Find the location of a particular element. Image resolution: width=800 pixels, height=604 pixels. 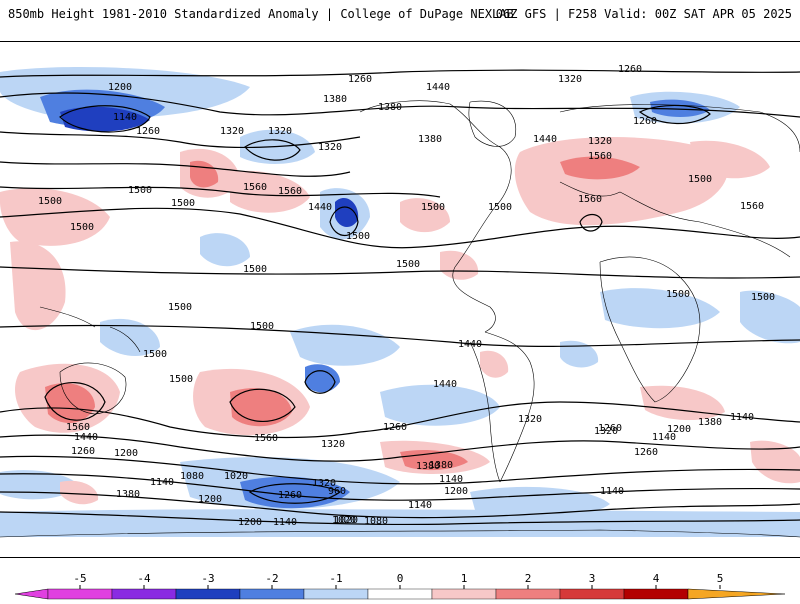

colorbar-tick-label: -3 is located at coordinates (207, 578).